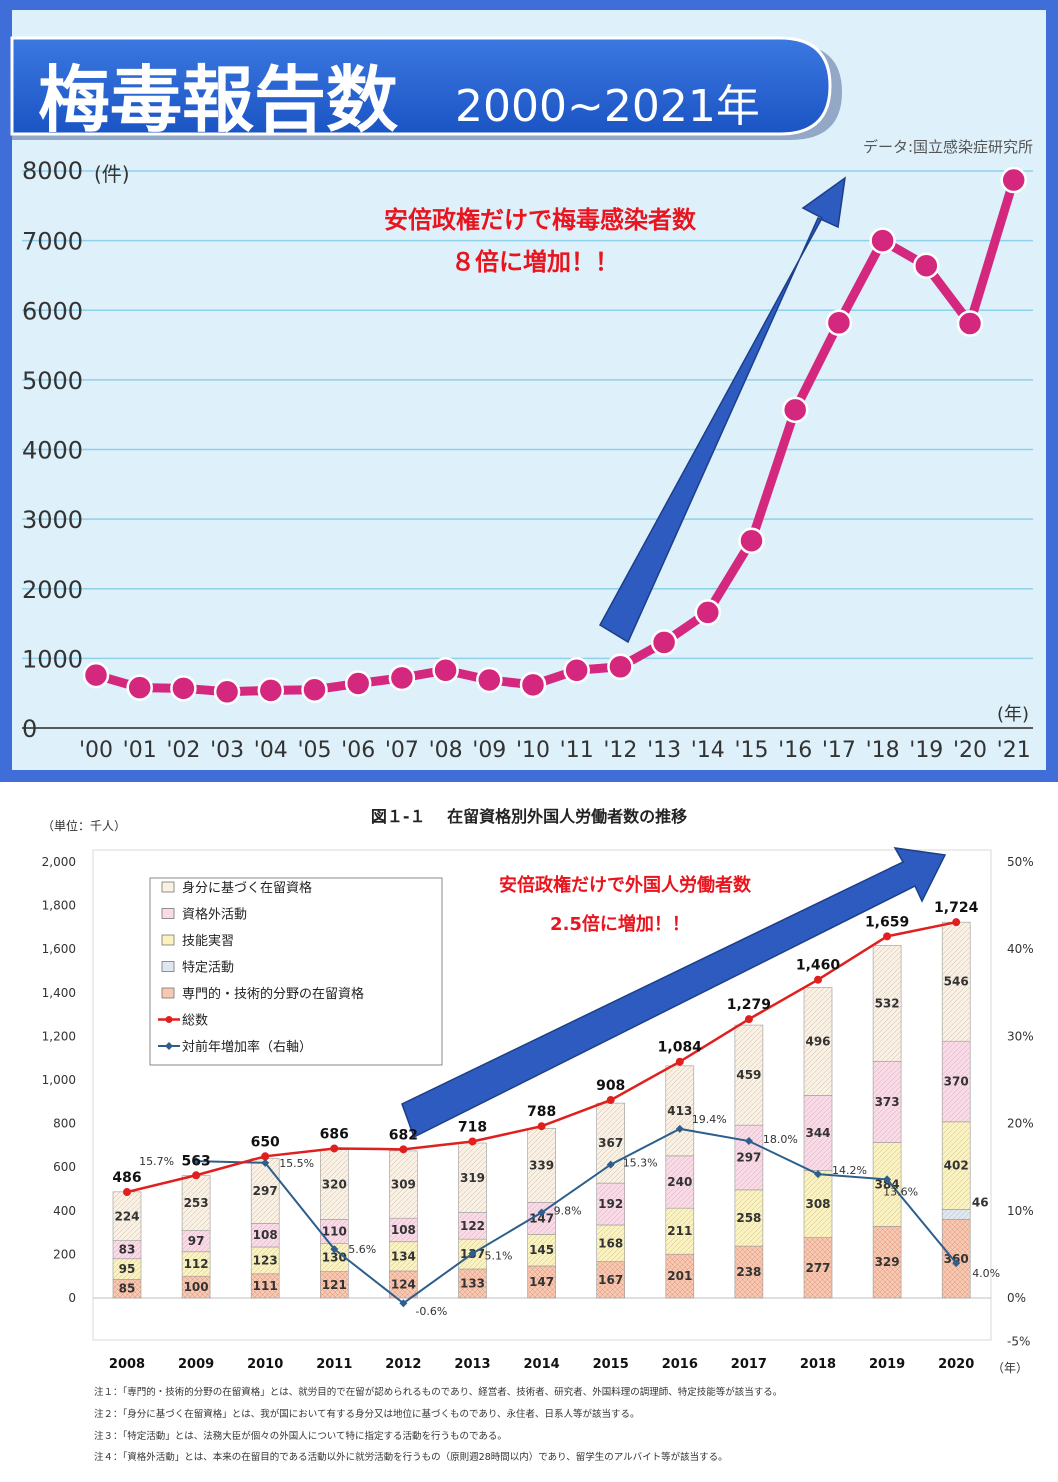 The image size is (1058, 1482). Describe the element at coordinates (748, 1218) in the screenshot. I see `chart2-segment-label: 258` at that location.